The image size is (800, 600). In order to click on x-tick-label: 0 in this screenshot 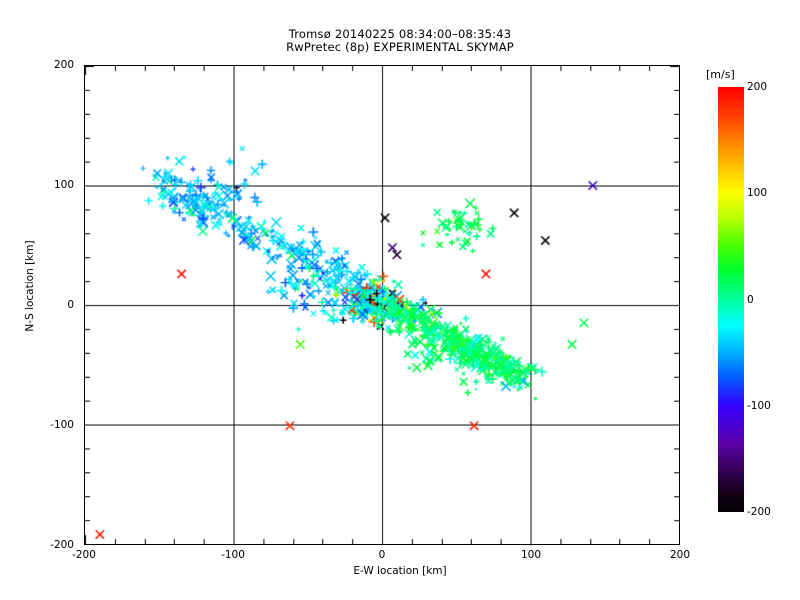, I will do `click(382, 555)`.